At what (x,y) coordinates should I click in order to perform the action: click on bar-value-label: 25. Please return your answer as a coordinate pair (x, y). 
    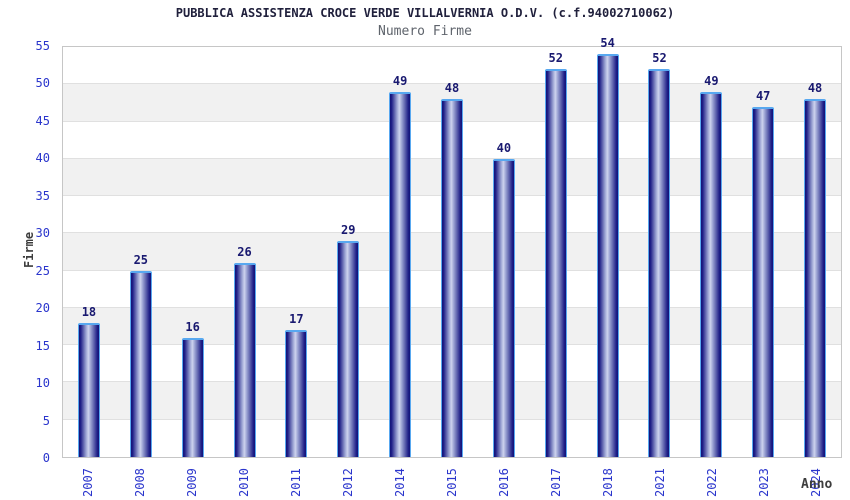
    Looking at the image, I should click on (141, 259).